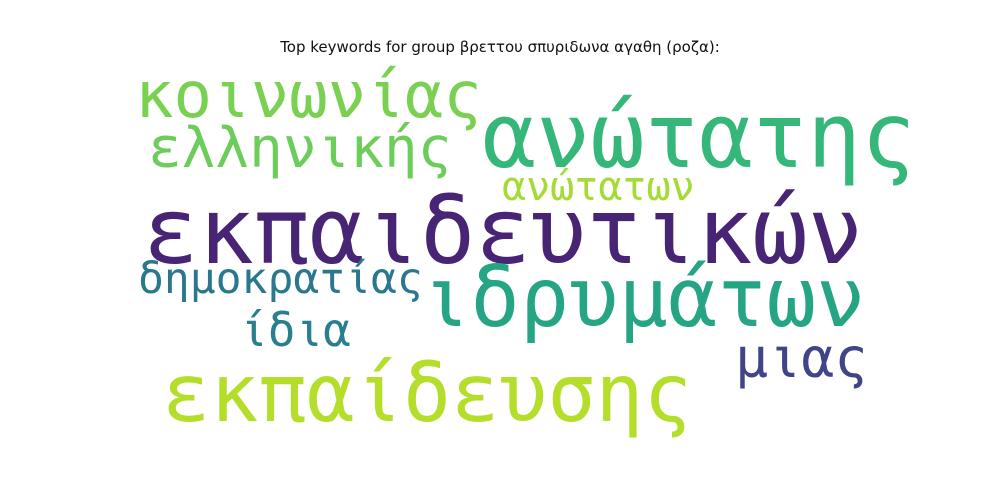 This screenshot has height=500, width=1000. I want to click on word-anotaton: ανώτατων, so click(598, 187).